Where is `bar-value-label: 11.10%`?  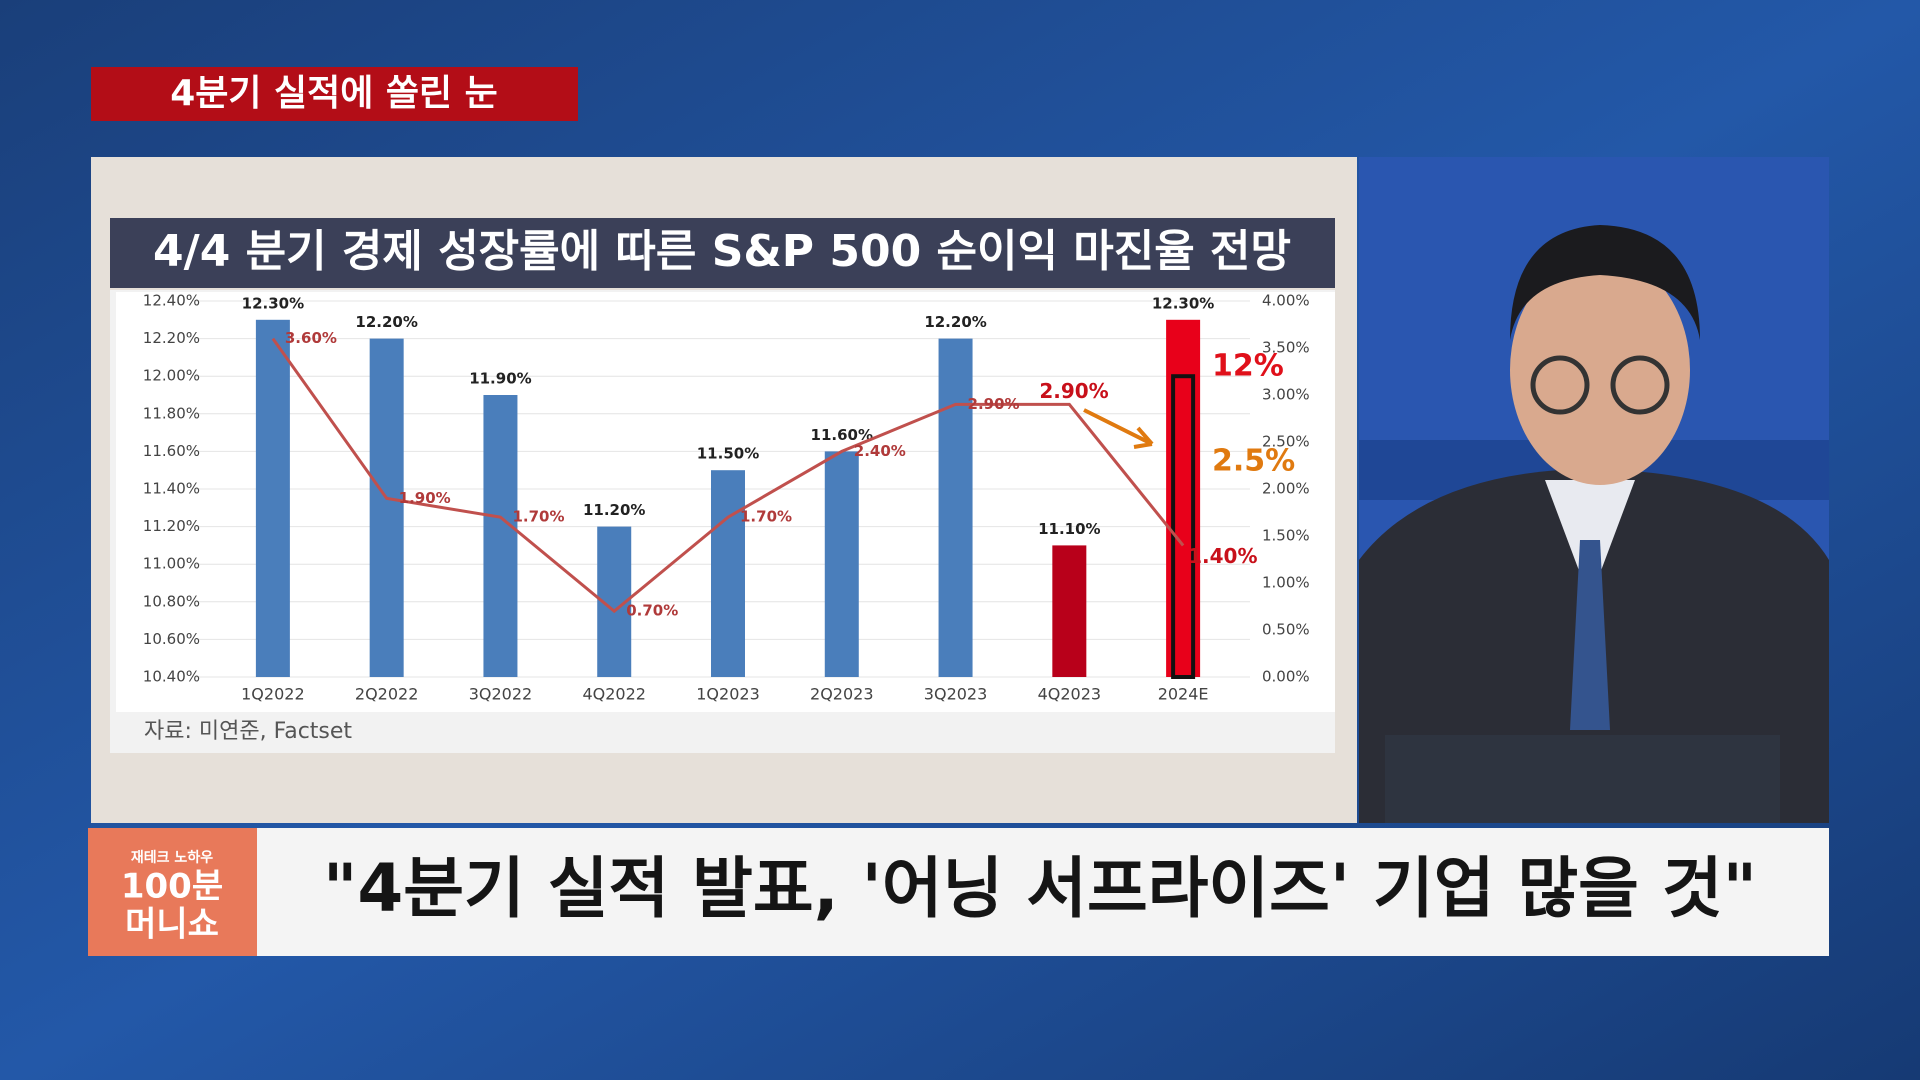 bar-value-label: 11.10% is located at coordinates (1069, 529).